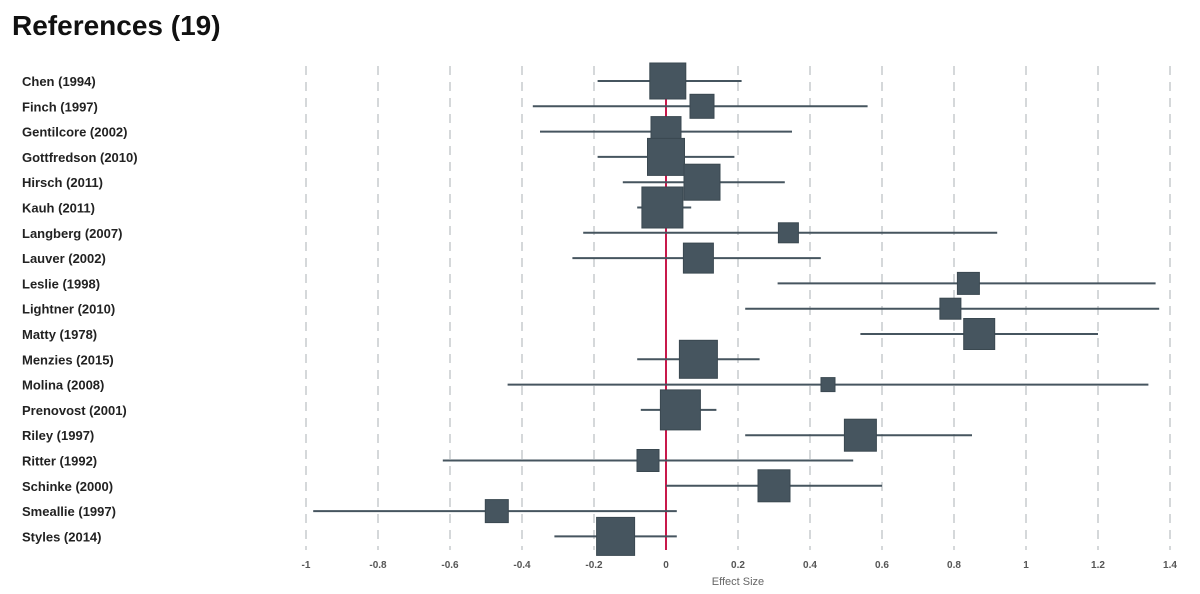 The width and height of the screenshot is (1200, 594). I want to click on study-label: Prenovost (2001), so click(74, 410).